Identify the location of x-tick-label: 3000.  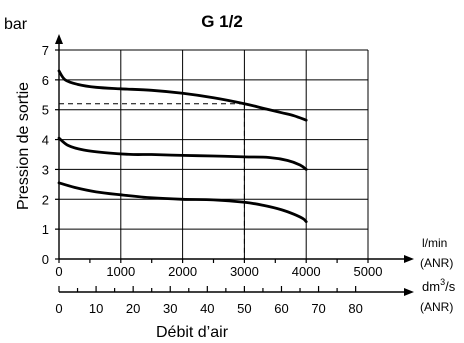
(244, 271).